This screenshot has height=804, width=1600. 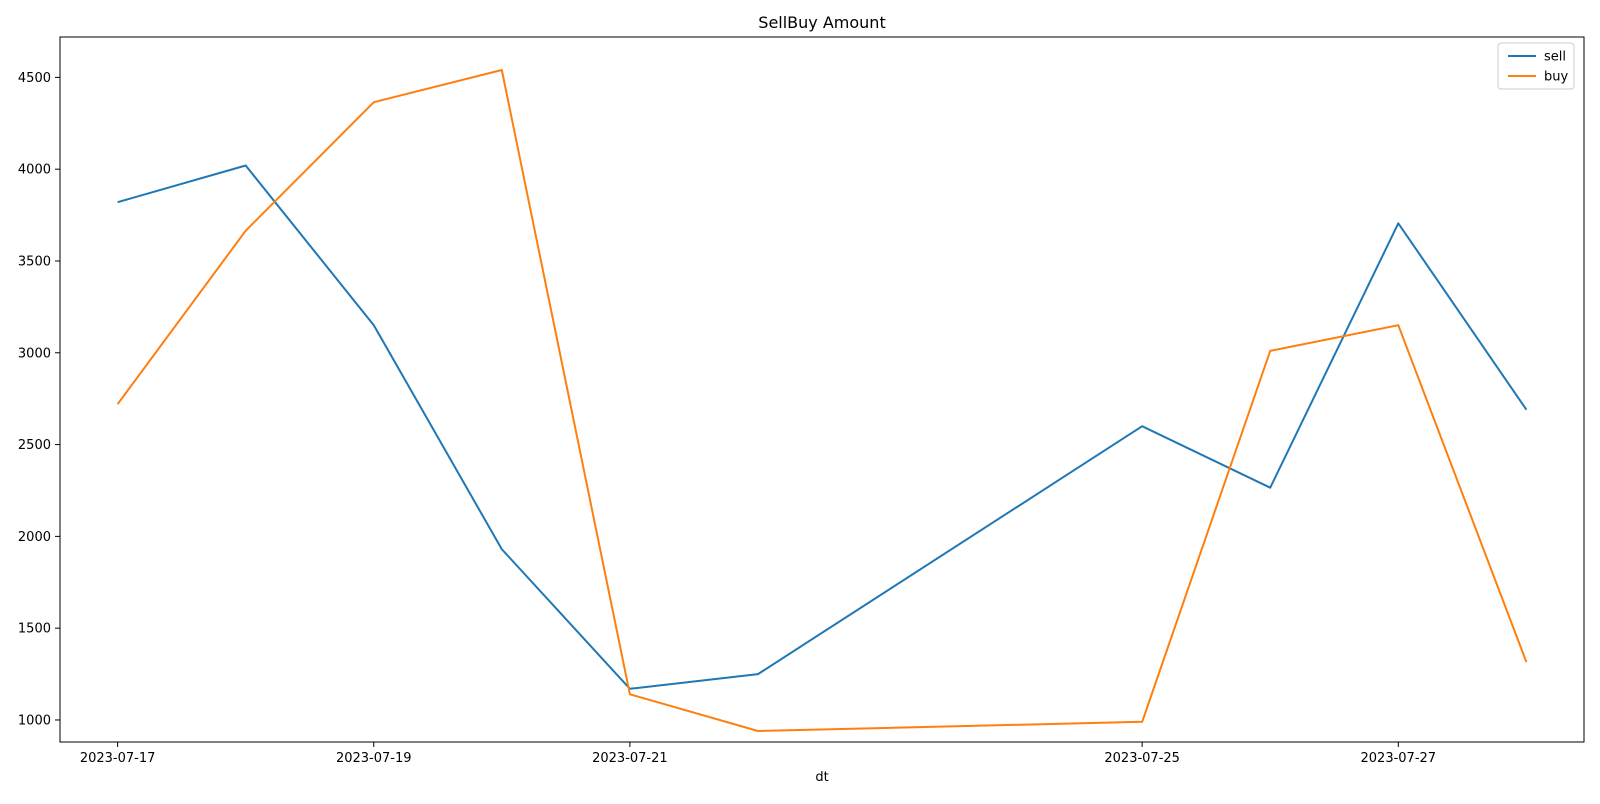 I want to click on x-tick-label: 2023-07-19, so click(x=374, y=758).